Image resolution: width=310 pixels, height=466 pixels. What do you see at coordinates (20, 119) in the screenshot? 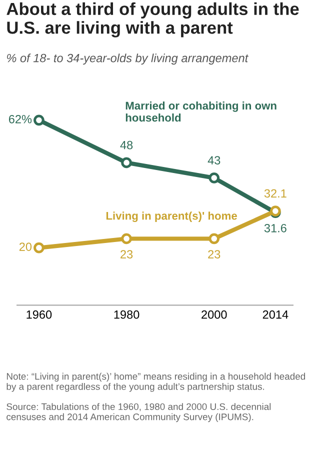
I see `data-label: 62%` at bounding box center [20, 119].